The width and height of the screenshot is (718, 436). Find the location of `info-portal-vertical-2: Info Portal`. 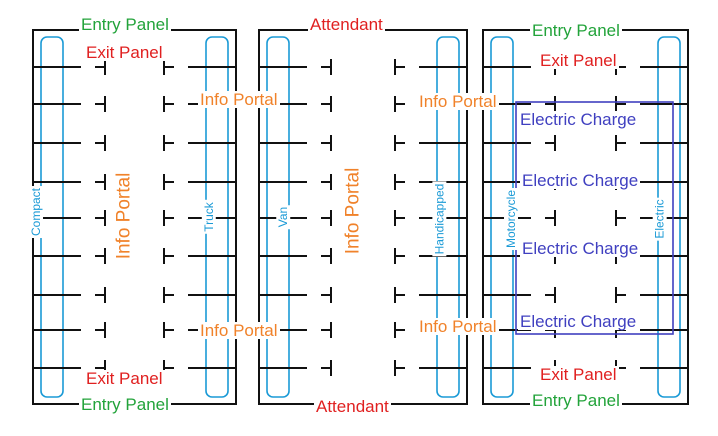

info-portal-vertical-2: Info Portal is located at coordinates (353, 211).